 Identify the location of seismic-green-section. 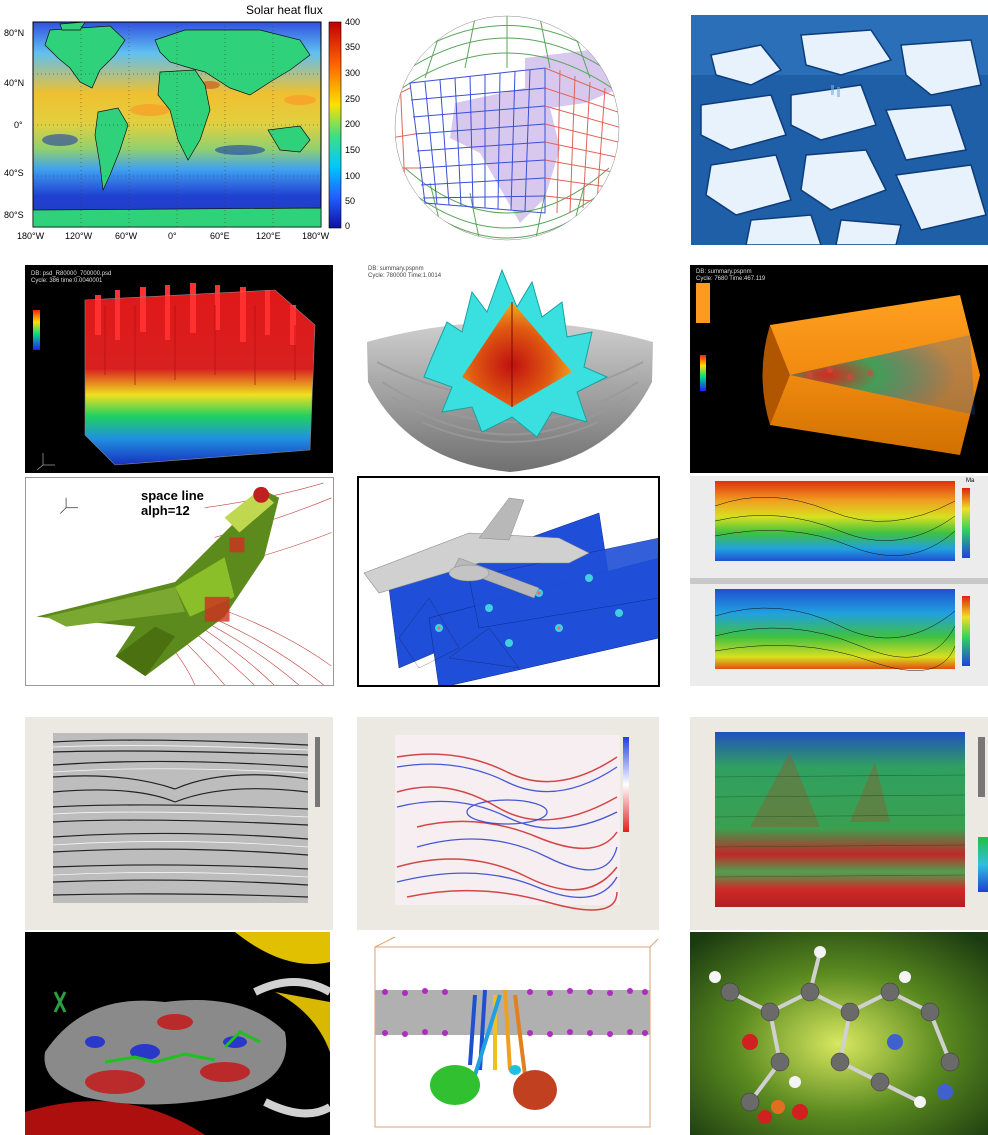
(839, 823).